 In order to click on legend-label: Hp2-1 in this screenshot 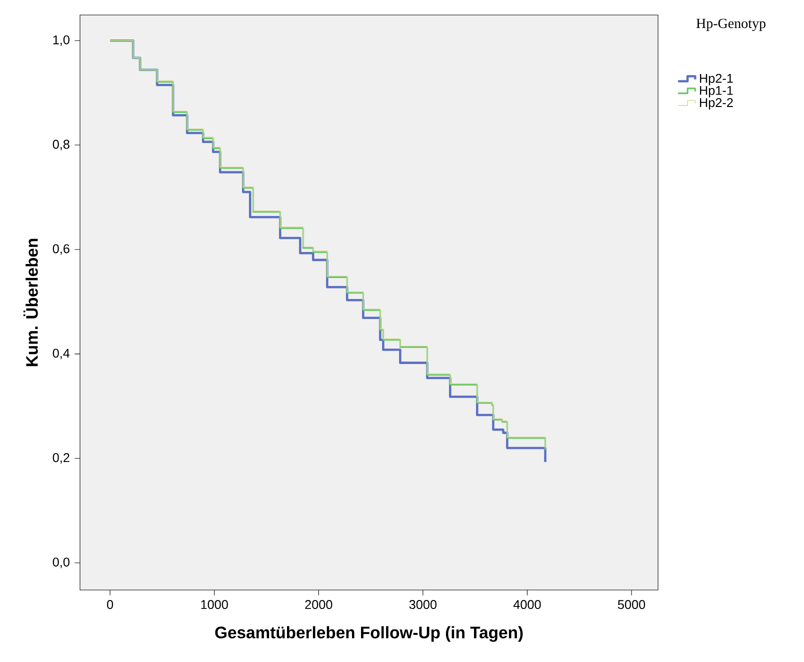, I will do `click(716, 80)`.